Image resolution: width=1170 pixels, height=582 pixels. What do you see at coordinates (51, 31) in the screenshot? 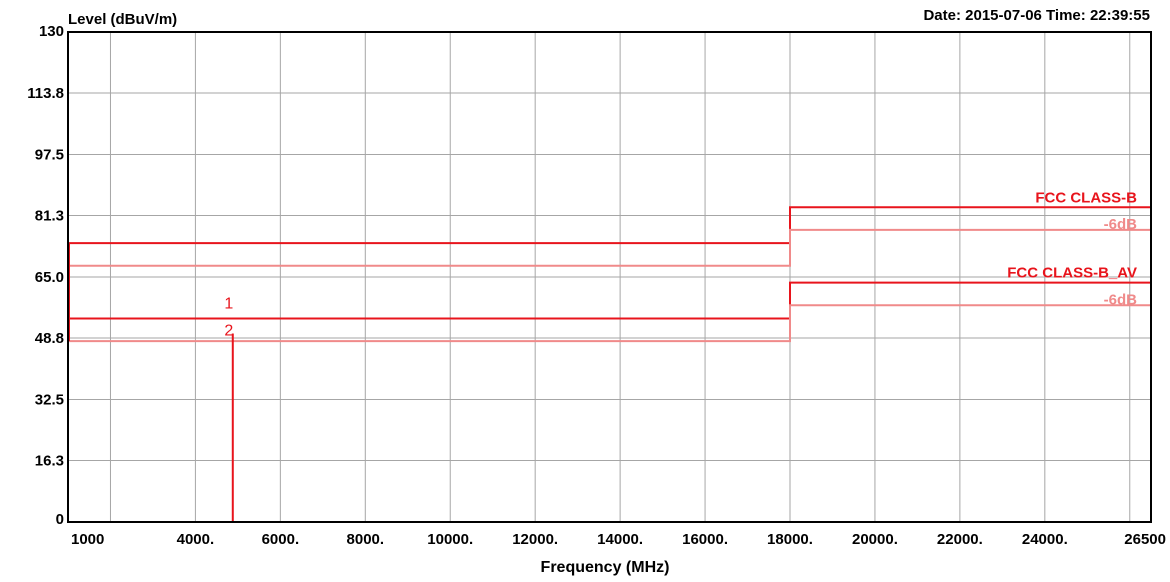
I see `y-tick-label: 130` at bounding box center [51, 31].